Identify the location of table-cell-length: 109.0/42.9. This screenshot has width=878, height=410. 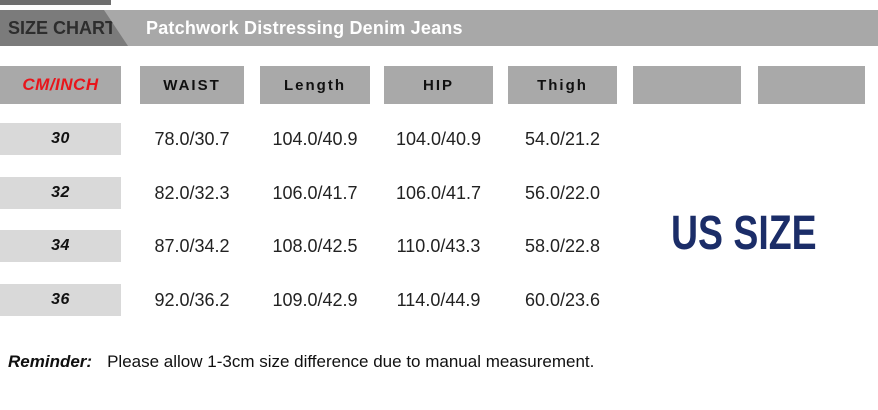
(315, 299).